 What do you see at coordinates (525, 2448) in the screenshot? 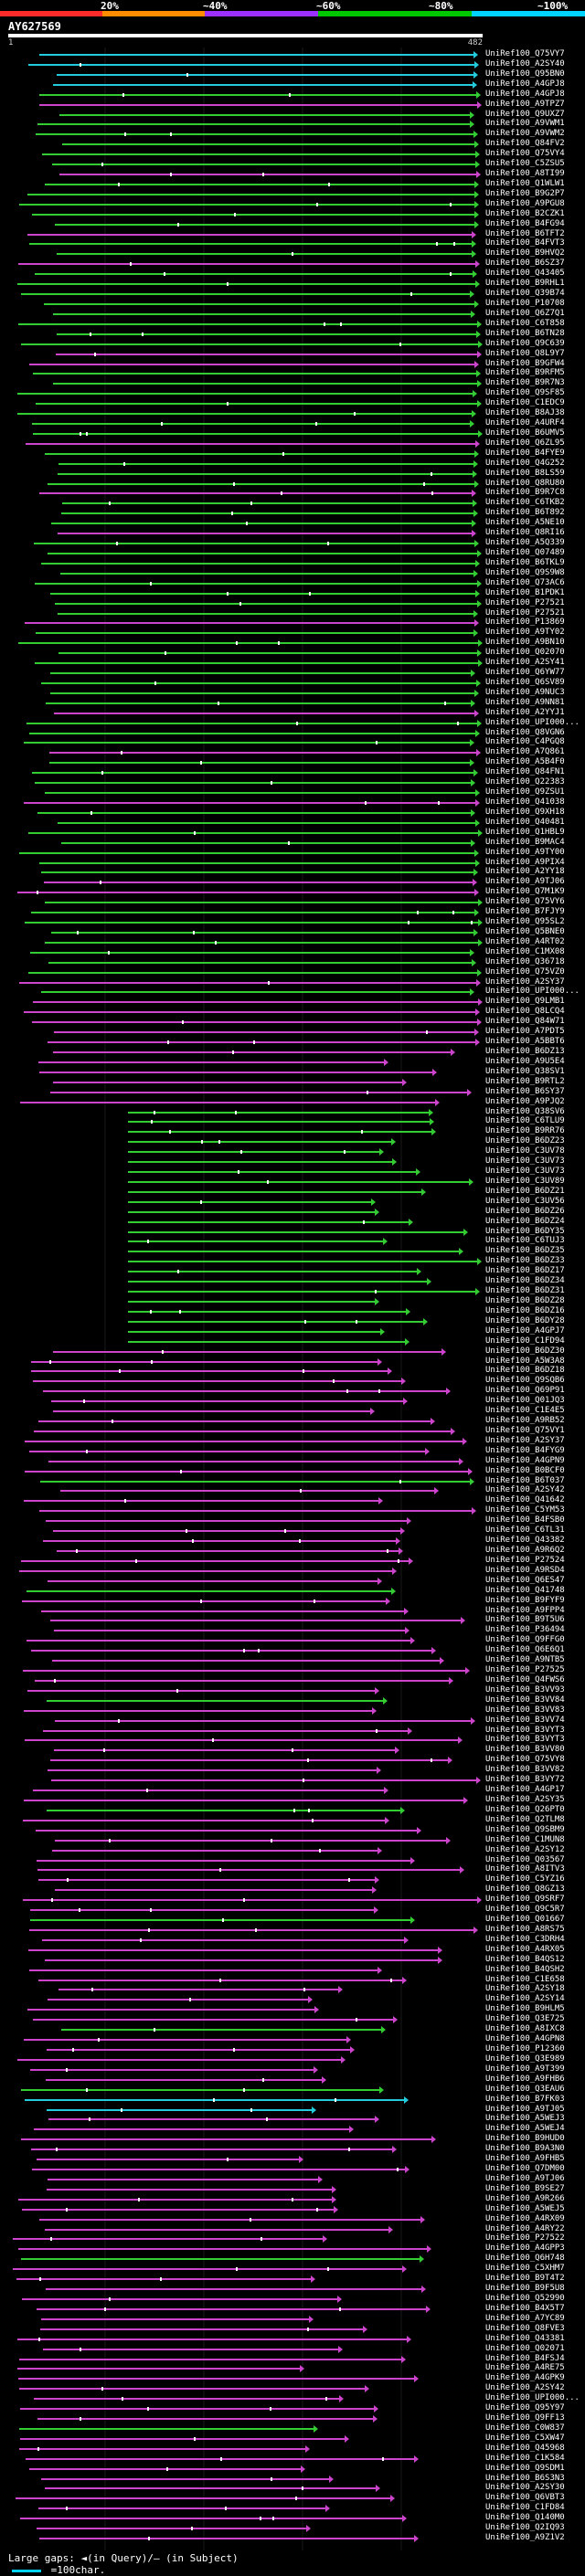
I see `hit-label: UniRef100_Q45968` at bounding box center [525, 2448].